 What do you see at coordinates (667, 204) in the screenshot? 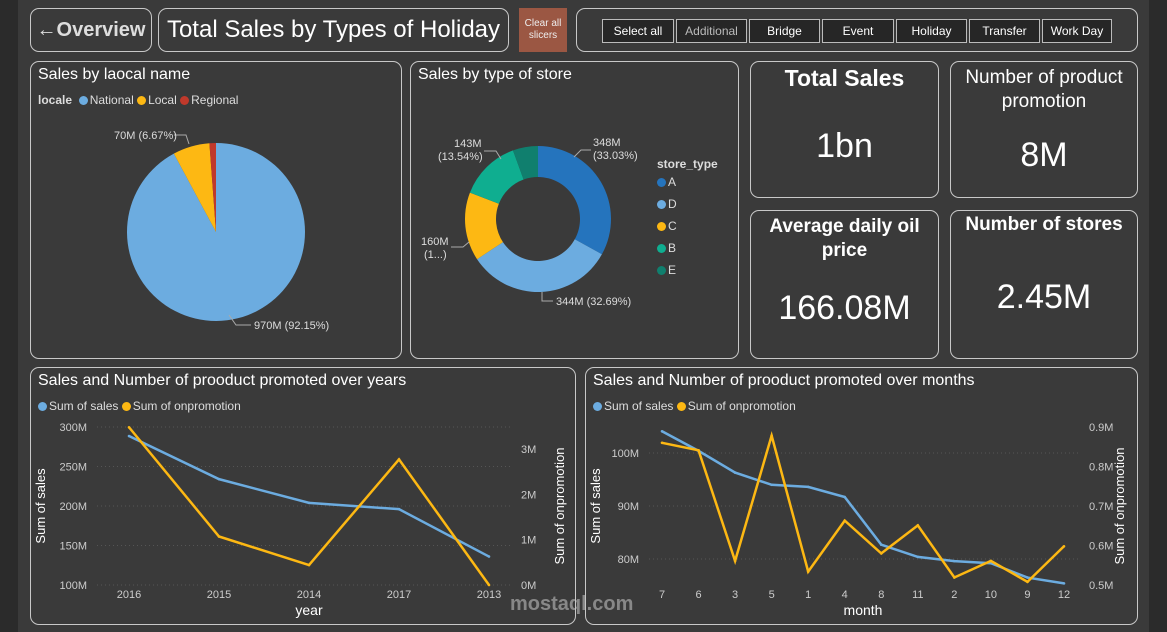
I see `legend-item-d: D` at bounding box center [667, 204].